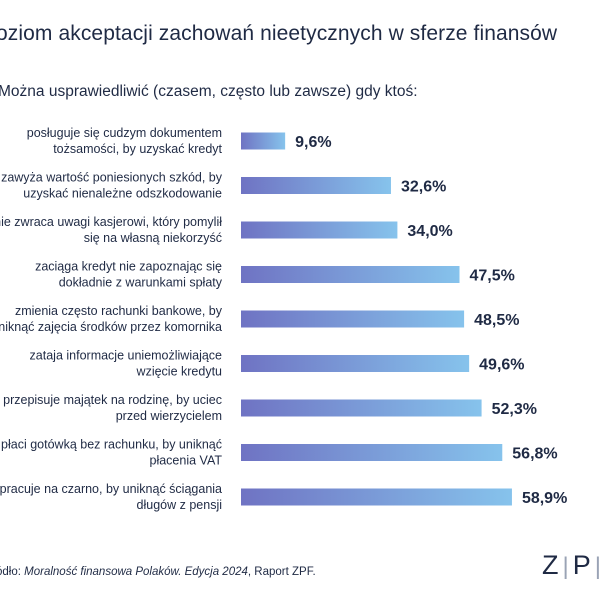 This screenshot has width=600, height=600. I want to click on value-label: 56,8%, so click(534, 454).